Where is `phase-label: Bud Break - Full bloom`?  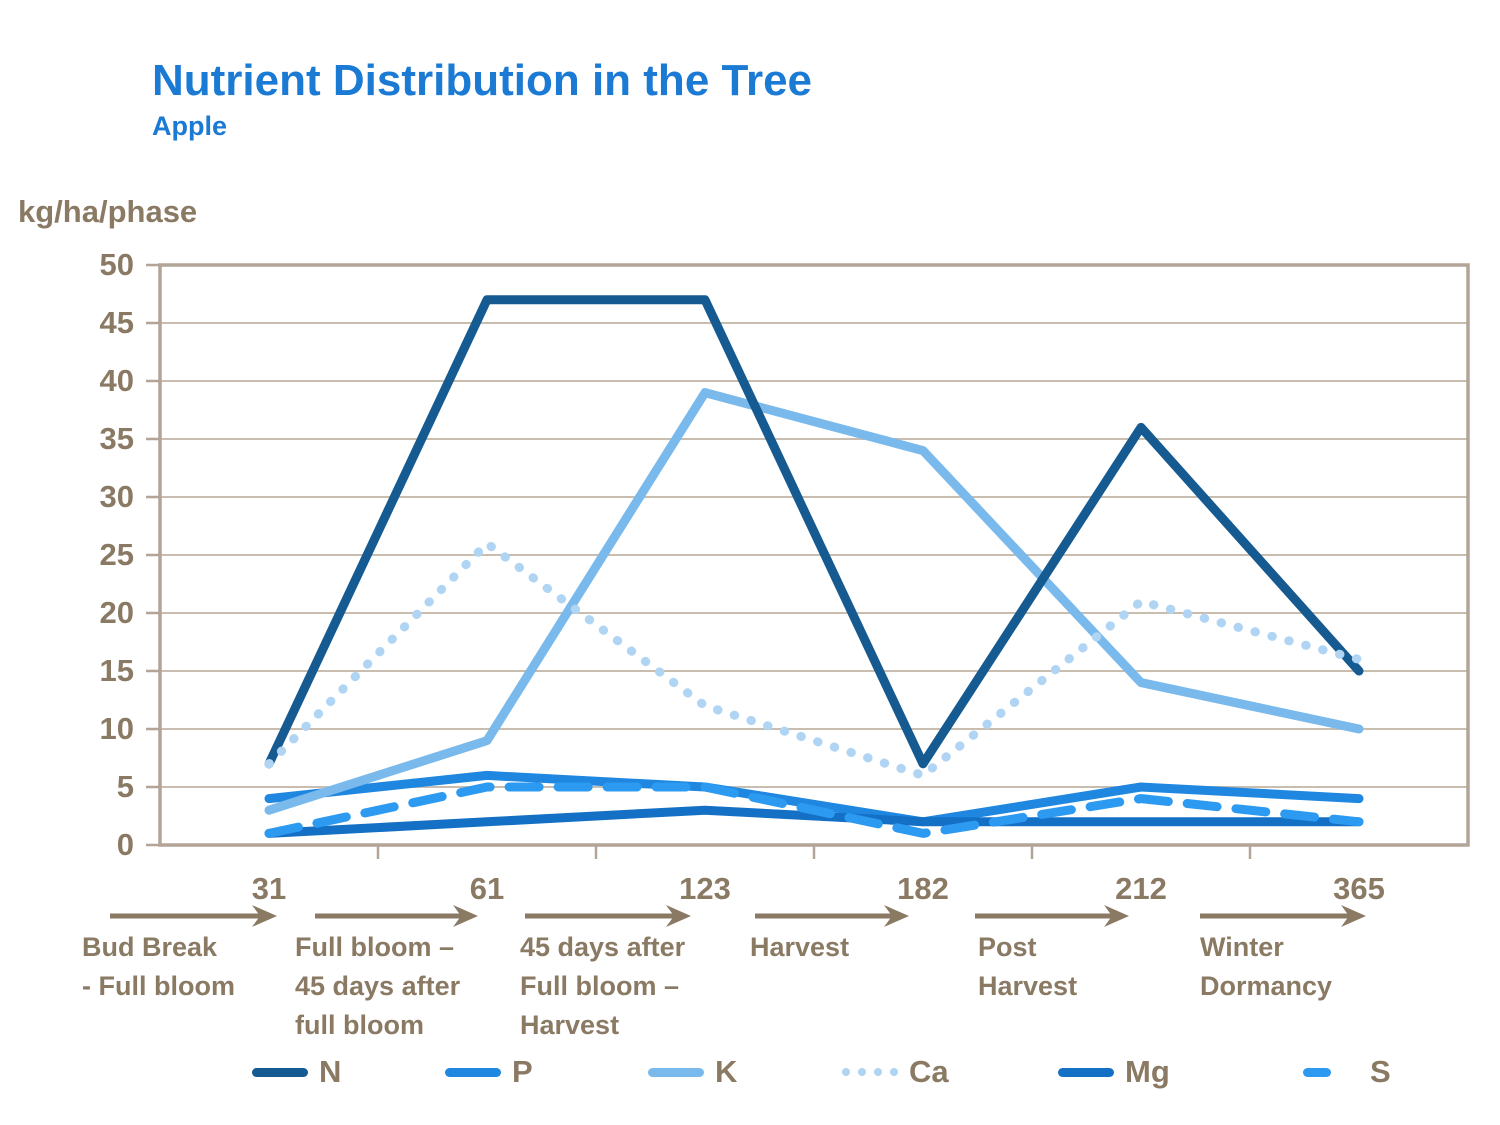
phase-label: Bud Break - Full bloom is located at coordinates (158, 967).